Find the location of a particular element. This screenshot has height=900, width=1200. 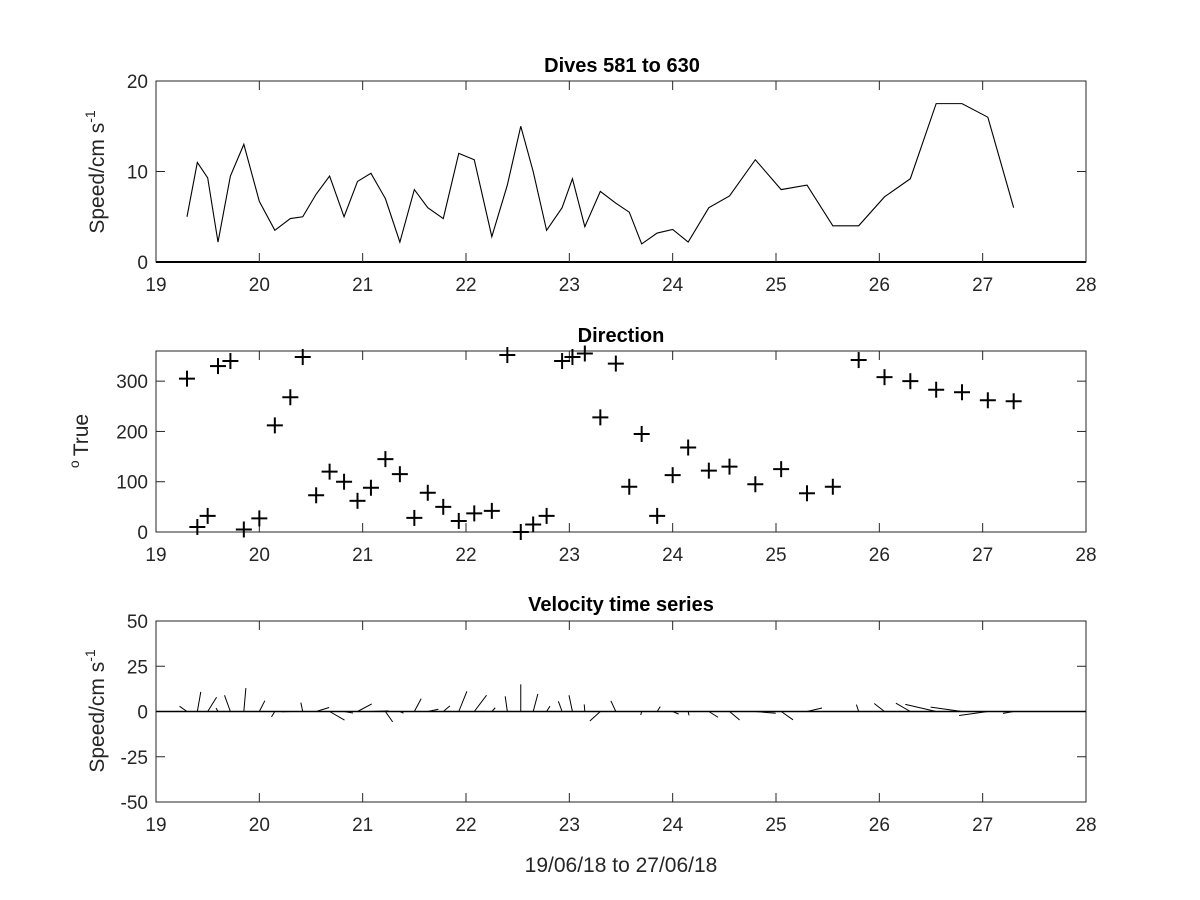

velocity-x-tick-label: 23 is located at coordinates (569, 825).